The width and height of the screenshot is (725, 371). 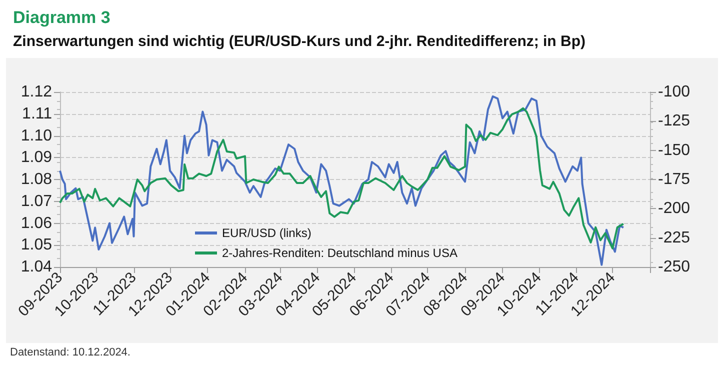 What do you see at coordinates (299, 41) in the screenshot?
I see `chart-subtitle: Zinserwartungen sind wichtig (EUR/USD-Kurs und 2-jhr. Renditedifferenz; in Bp)` at bounding box center [299, 41].